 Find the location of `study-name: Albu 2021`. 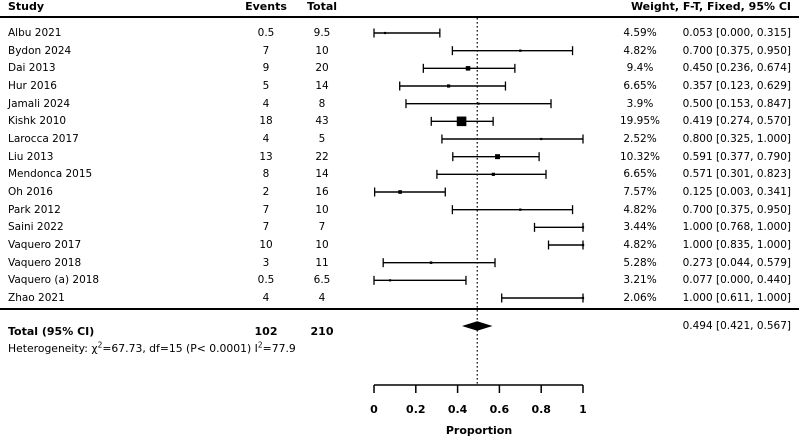

study-name: Albu 2021 is located at coordinates (35, 33).